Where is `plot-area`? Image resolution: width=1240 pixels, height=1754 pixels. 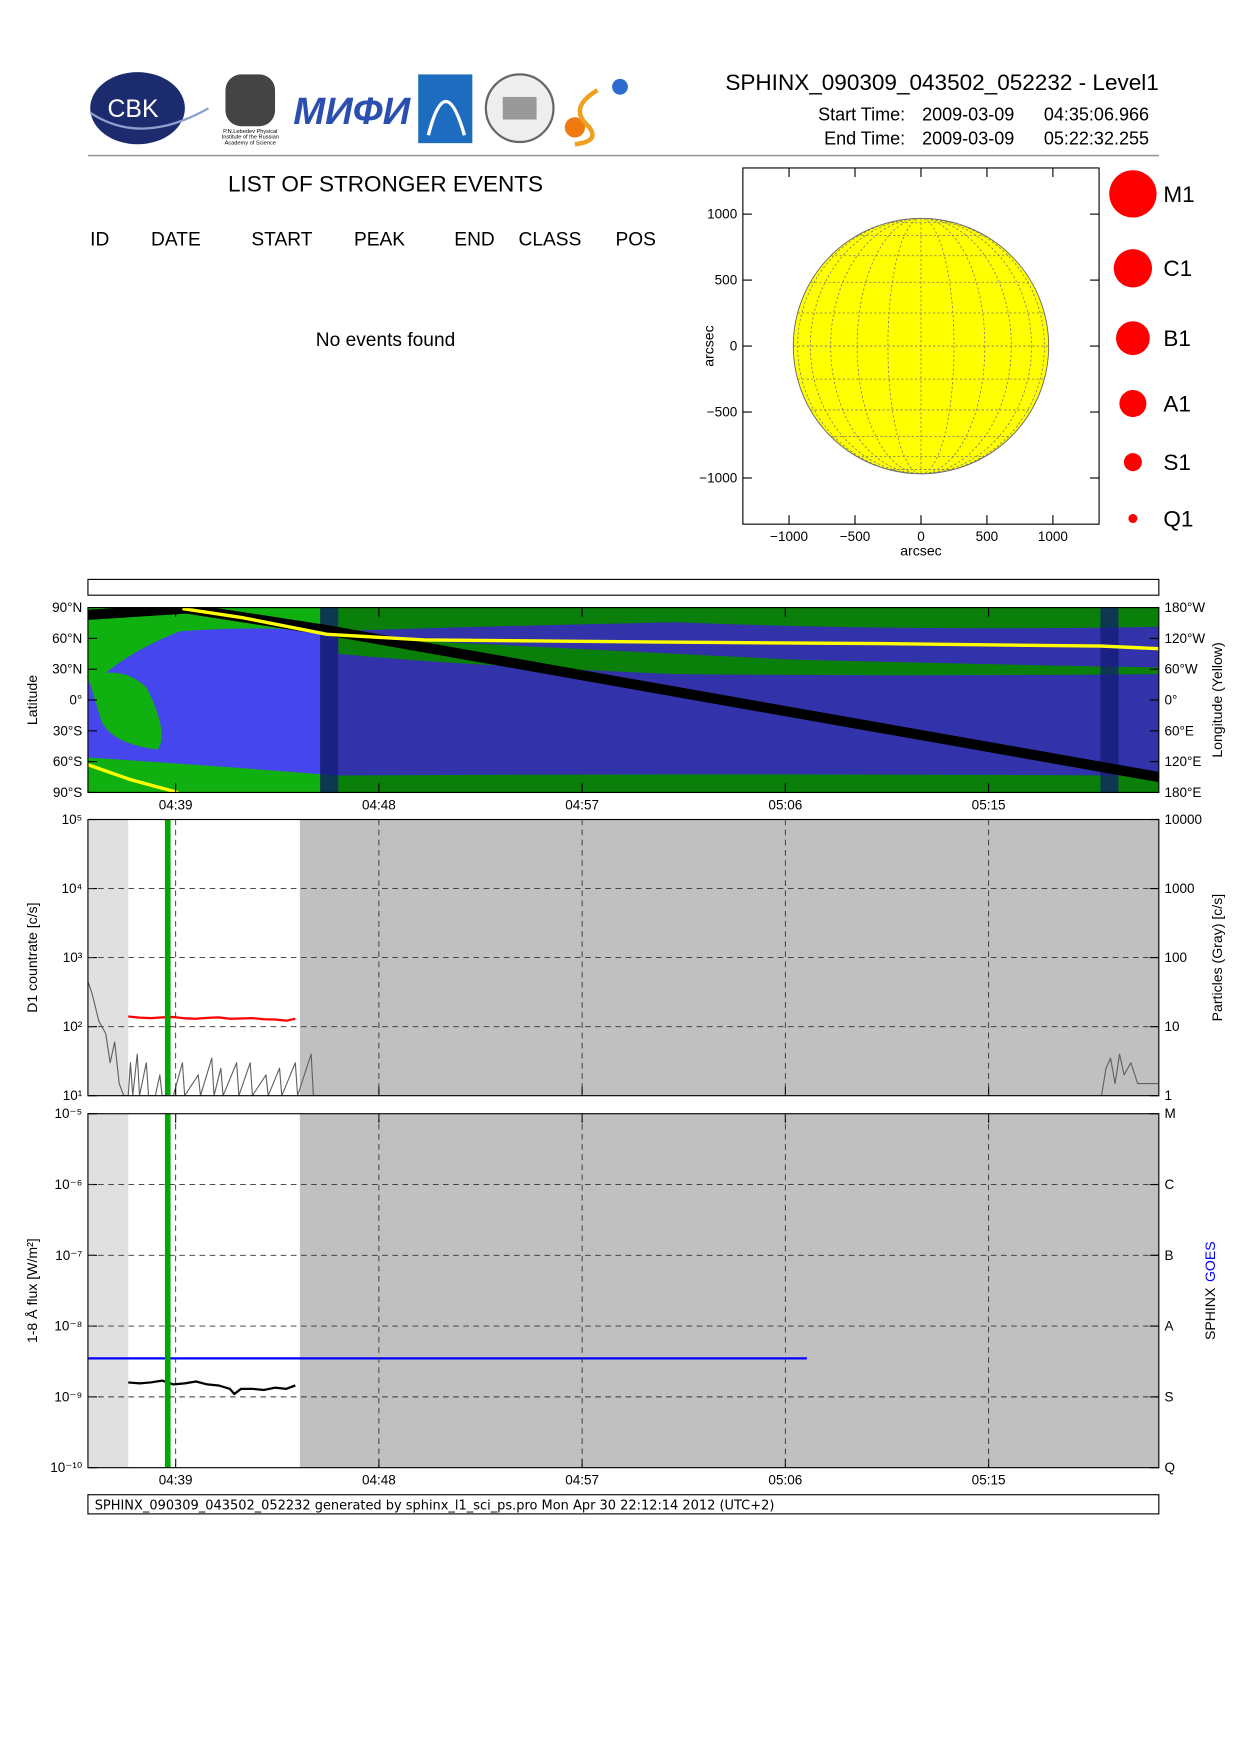 plot-area is located at coordinates (623, 957).